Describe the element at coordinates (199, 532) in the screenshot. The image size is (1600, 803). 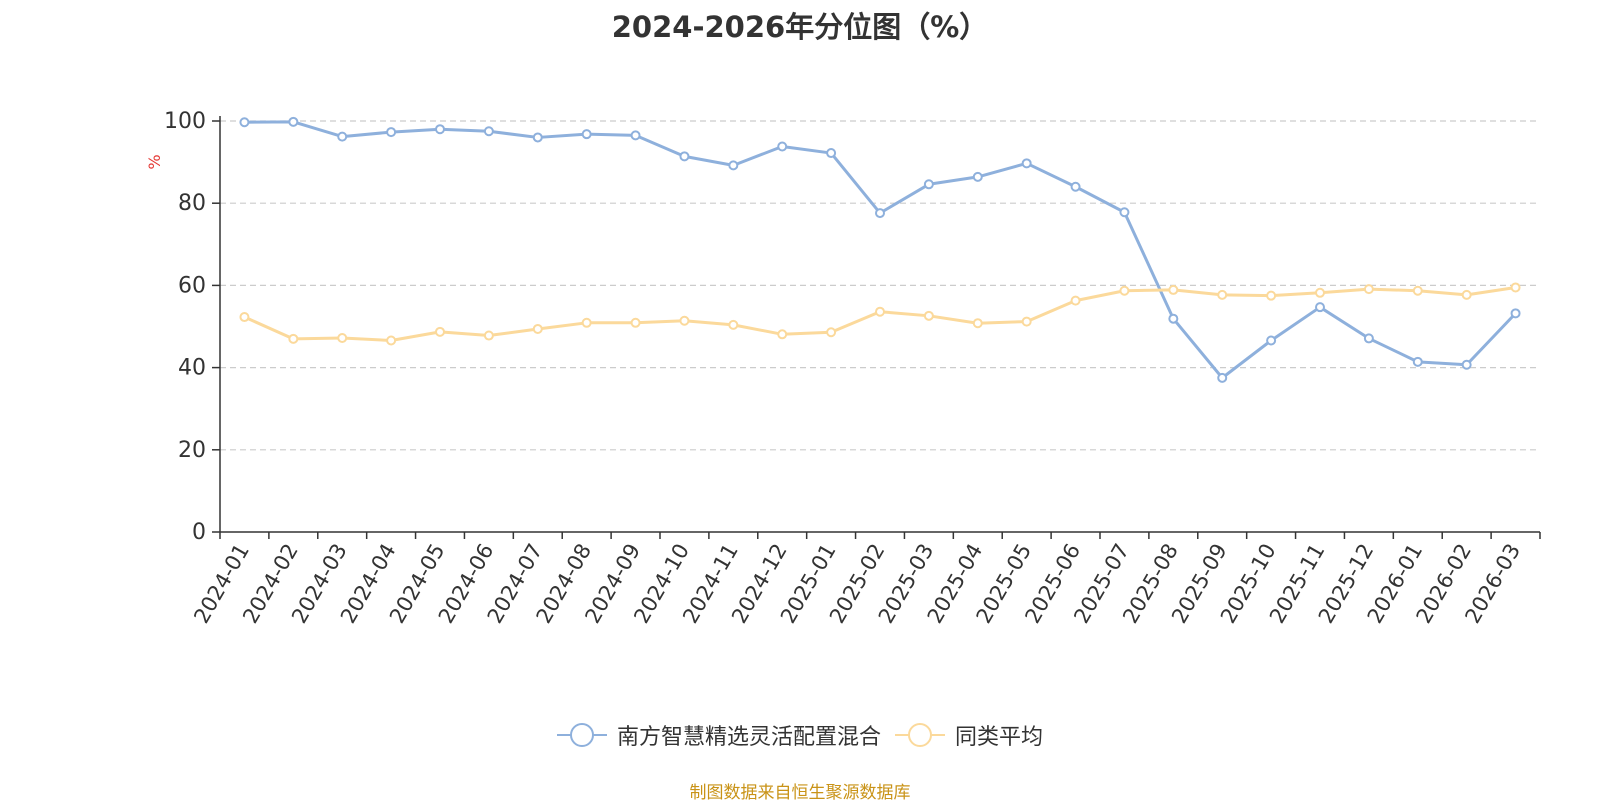
I see `y-tick-label: 0` at that location.